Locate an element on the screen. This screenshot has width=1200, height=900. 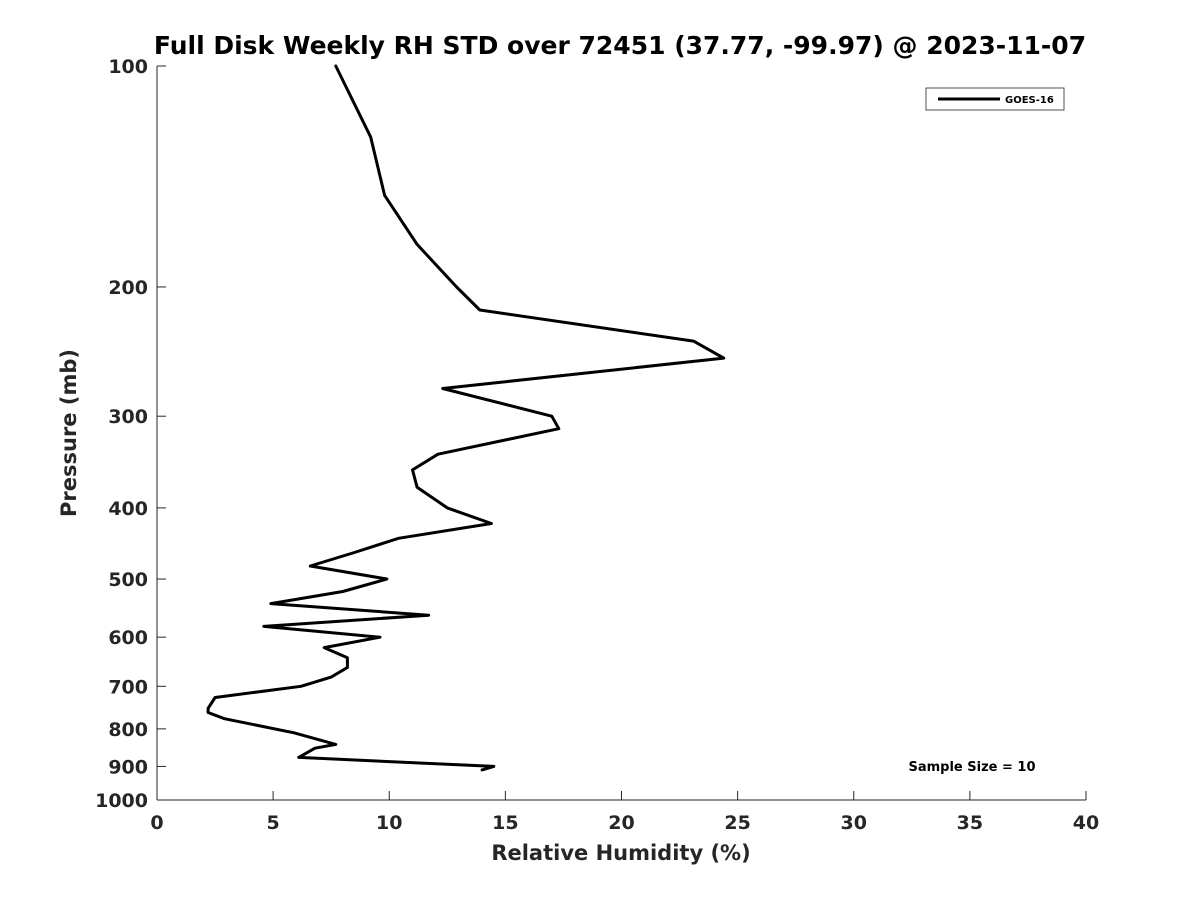
y-tick-label: 800 is located at coordinates (128, 730).